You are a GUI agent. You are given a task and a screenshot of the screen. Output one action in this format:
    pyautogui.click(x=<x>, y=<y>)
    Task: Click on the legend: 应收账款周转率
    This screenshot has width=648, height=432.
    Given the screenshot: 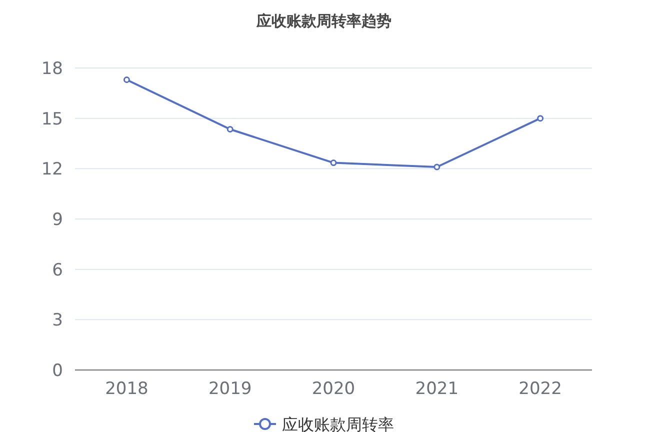 What is the action you would take?
    pyautogui.click(x=324, y=423)
    